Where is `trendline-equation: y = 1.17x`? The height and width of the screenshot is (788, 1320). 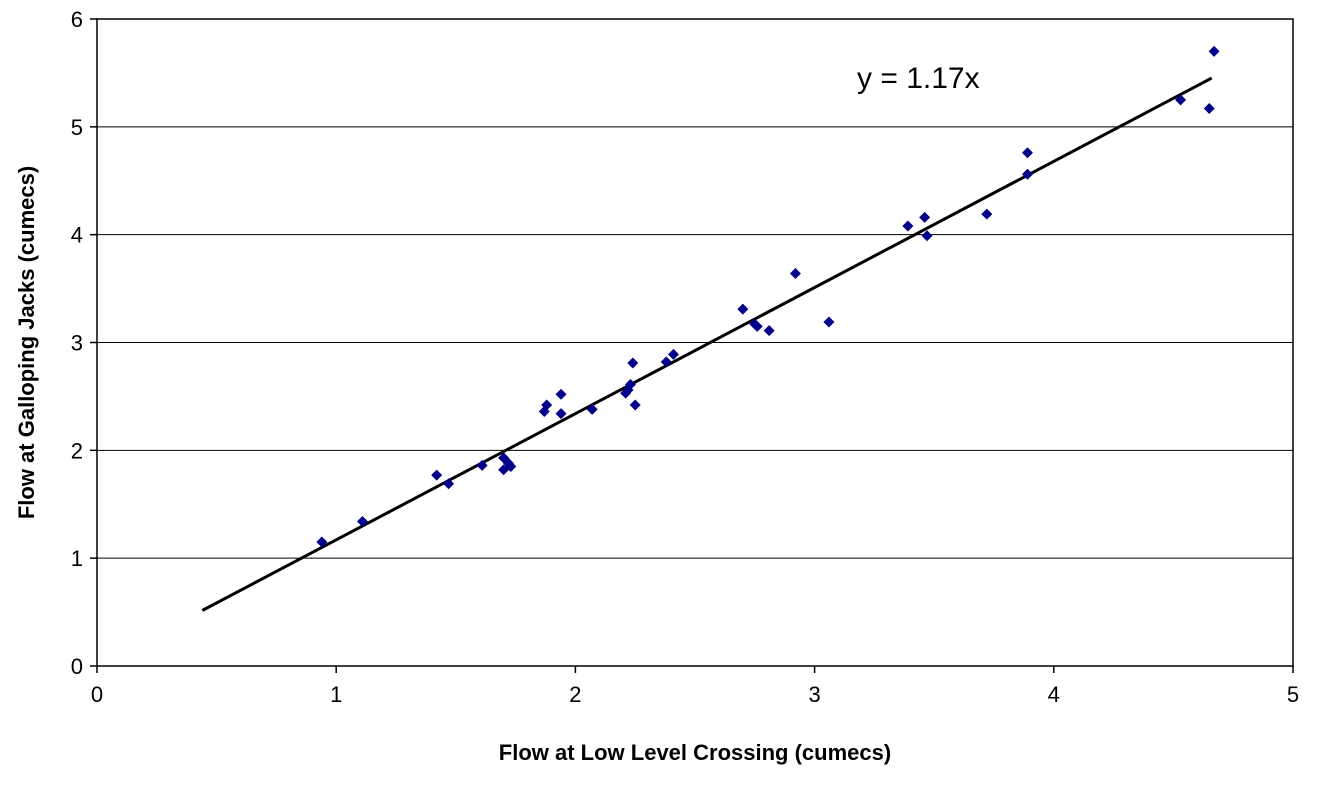
trendline-equation: y = 1.17x is located at coordinates (918, 78).